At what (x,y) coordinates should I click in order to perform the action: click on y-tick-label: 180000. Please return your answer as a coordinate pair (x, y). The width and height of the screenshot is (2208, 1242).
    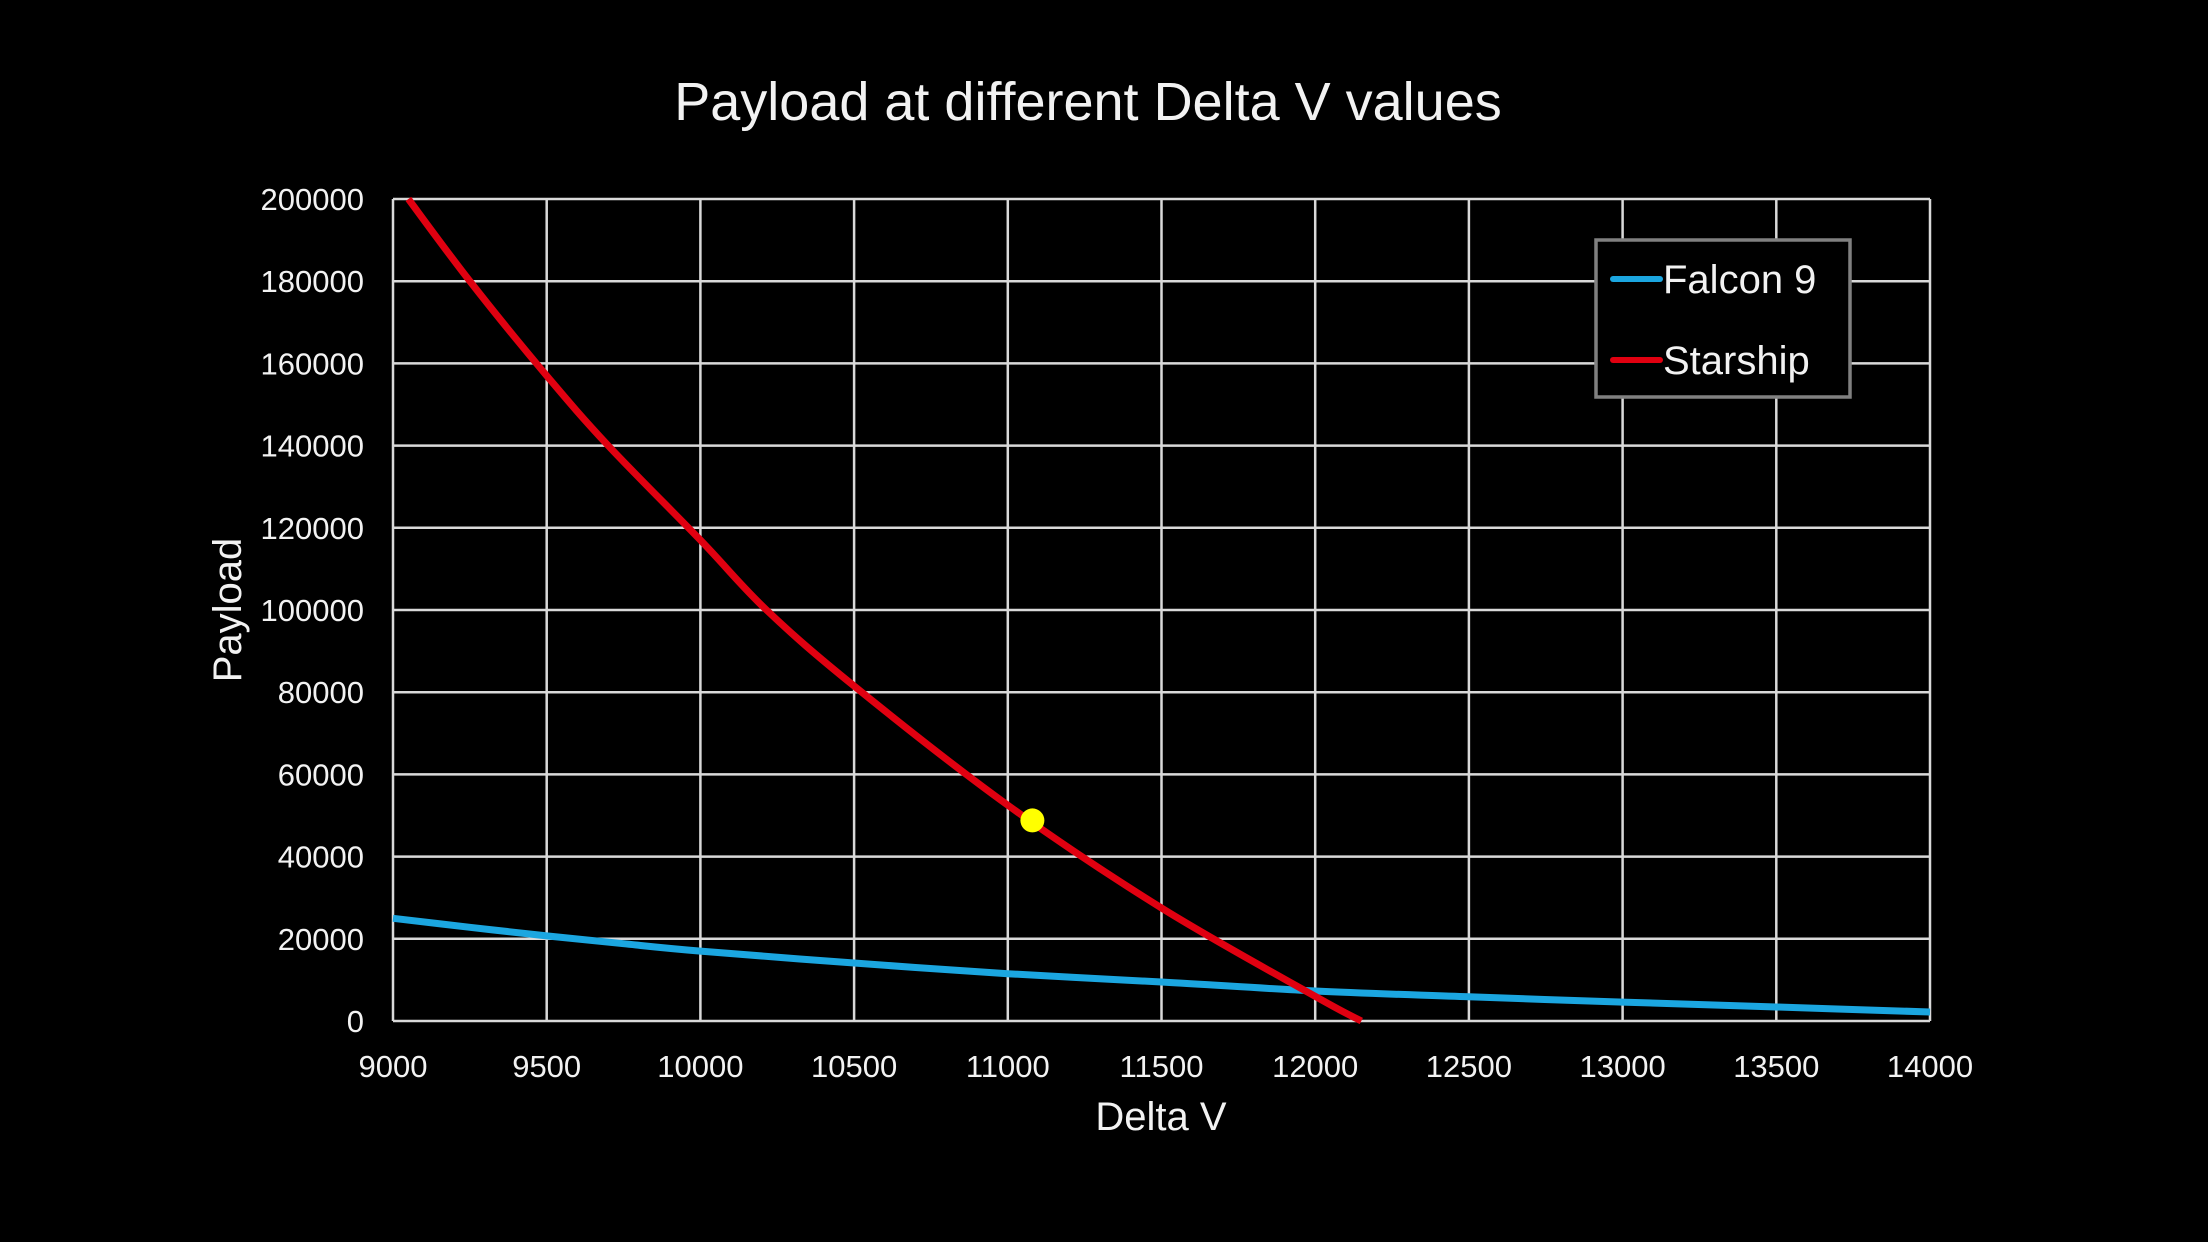
    Looking at the image, I should click on (312, 281).